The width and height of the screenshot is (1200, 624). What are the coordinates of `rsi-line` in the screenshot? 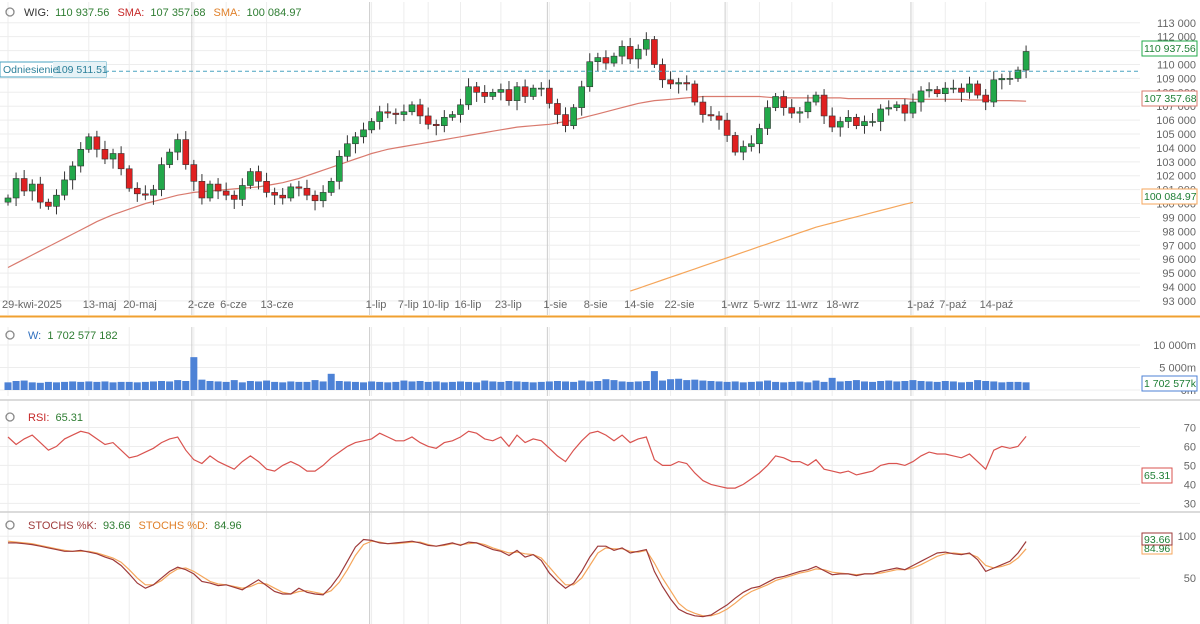 It's located at (517, 459).